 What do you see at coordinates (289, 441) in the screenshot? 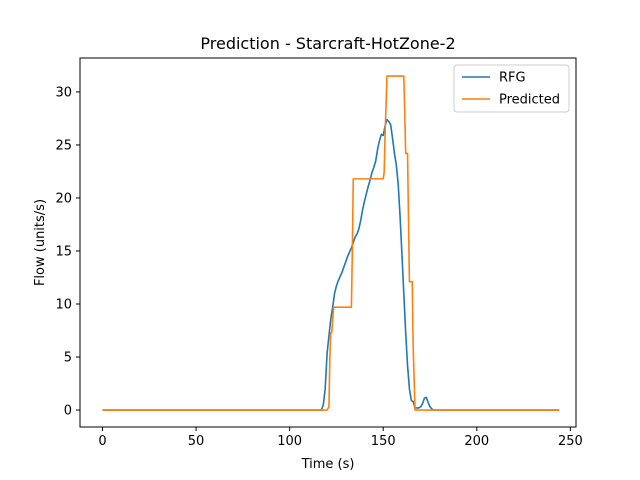
I see `x-tick-label: 100` at bounding box center [289, 441].